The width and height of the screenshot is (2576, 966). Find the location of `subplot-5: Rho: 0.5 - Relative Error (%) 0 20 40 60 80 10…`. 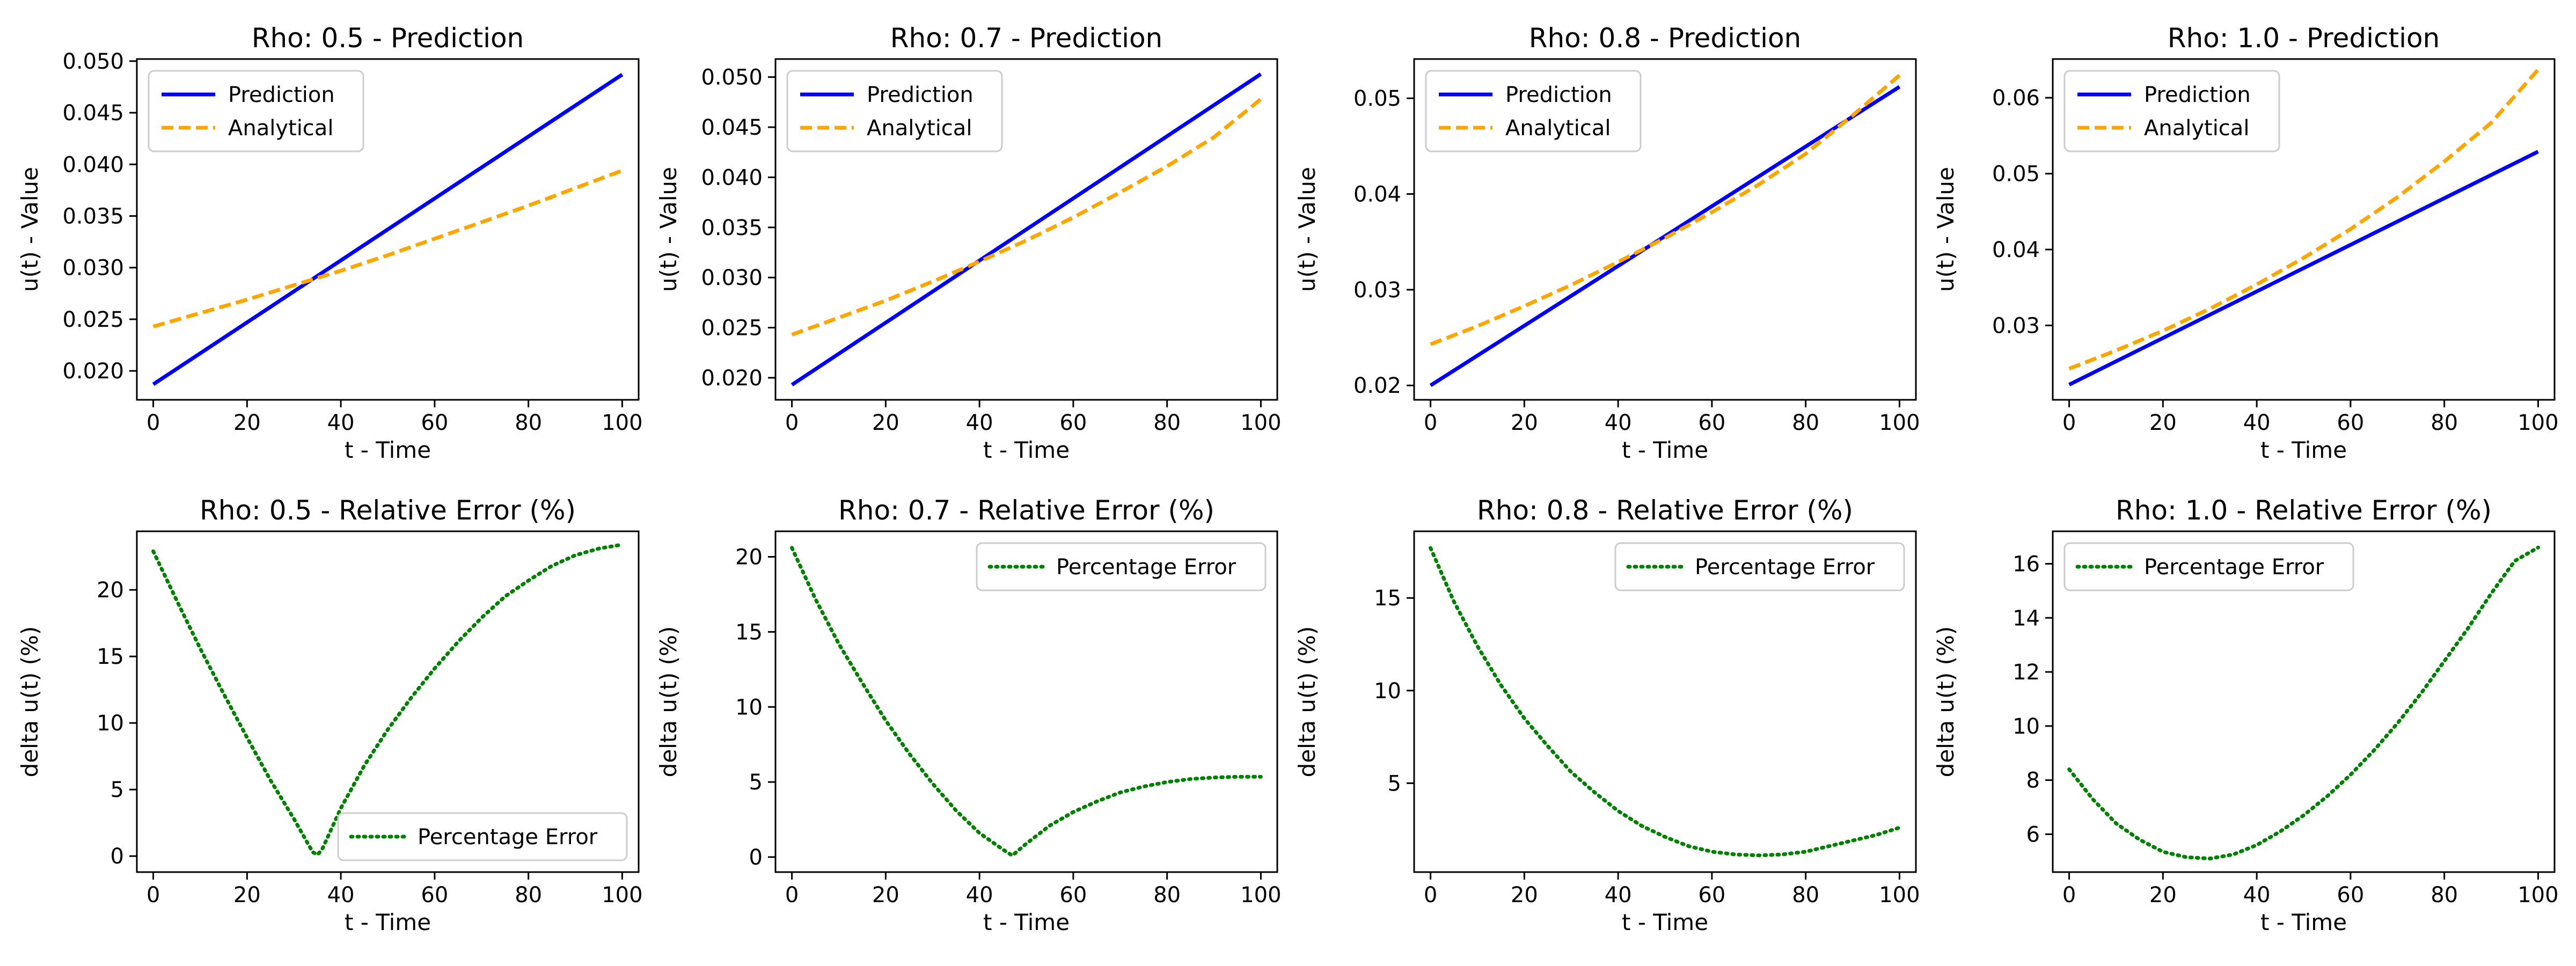

subplot-5: Rho: 0.5 - Relative Error (%) 0 20 40 60 80 10… is located at coordinates (330, 715).